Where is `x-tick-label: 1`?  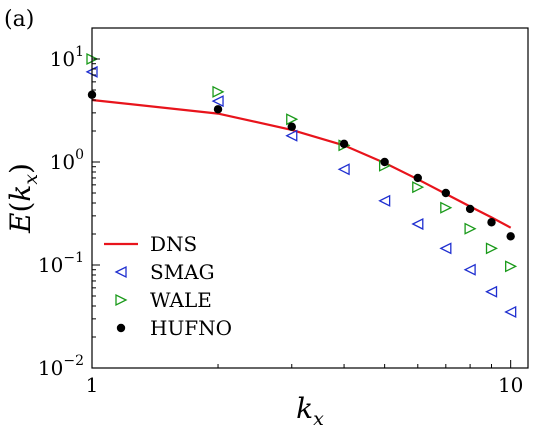
x-tick-label: 1 is located at coordinates (92, 385).